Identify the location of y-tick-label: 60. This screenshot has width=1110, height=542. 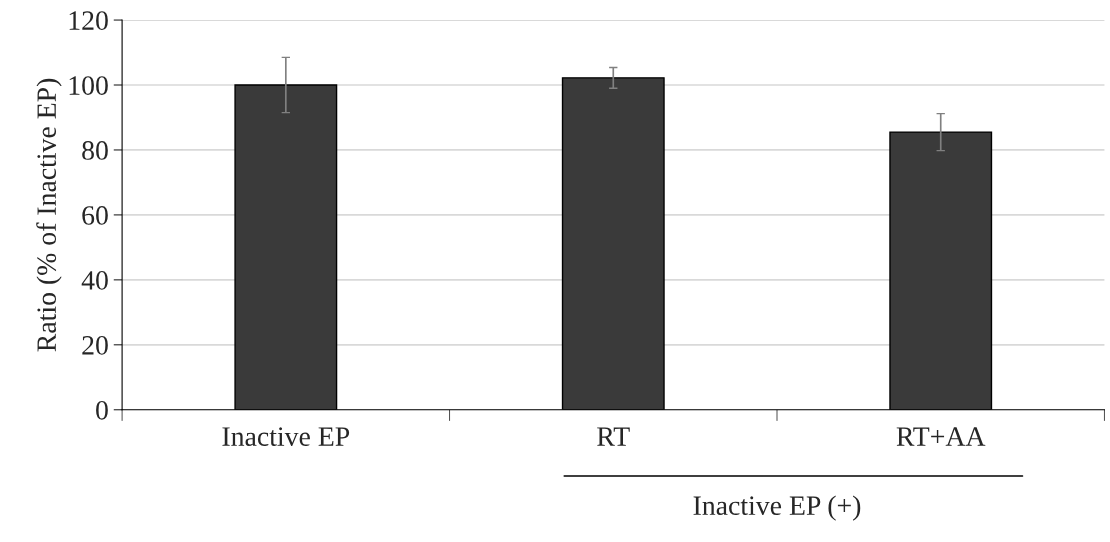
(95, 215).